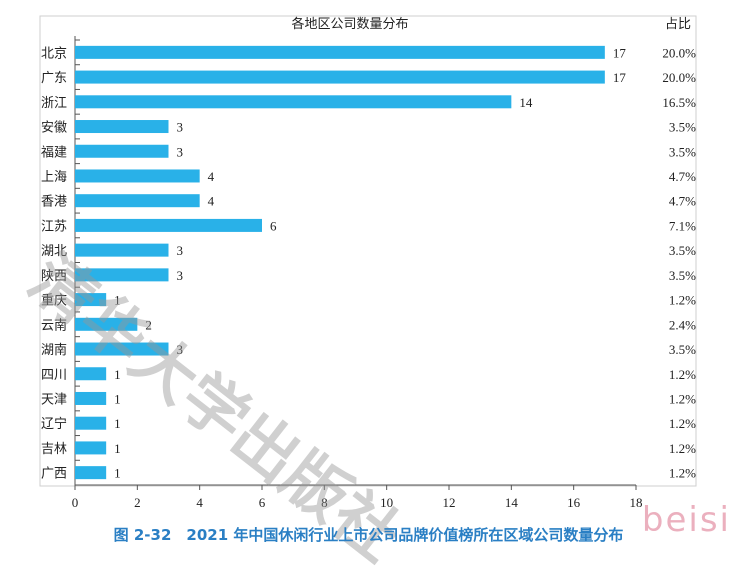  What do you see at coordinates (357, 497) in the screenshot?
I see `x-axis-ticks: 0 2 4 6 8 10 12 14 16 18` at bounding box center [357, 497].